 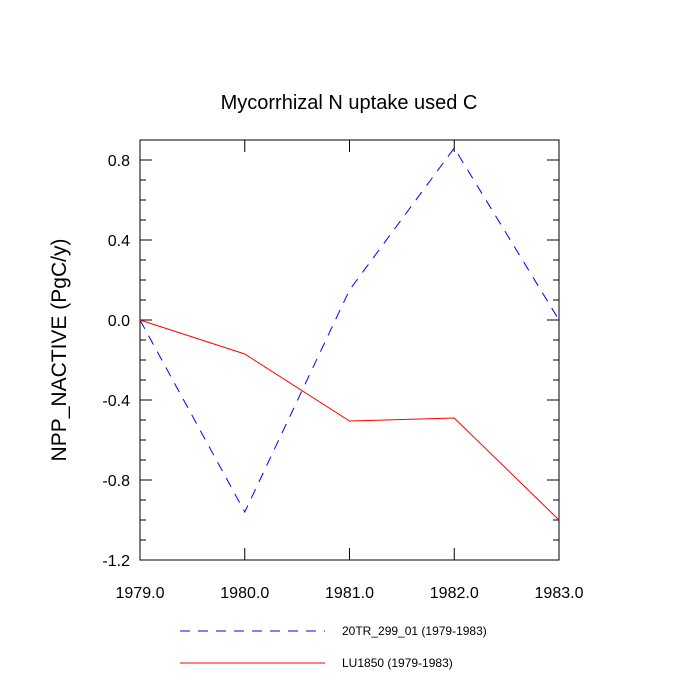 I want to click on legend-label-0: 20TR_299_01 (1979-1983), so click(x=414, y=631).